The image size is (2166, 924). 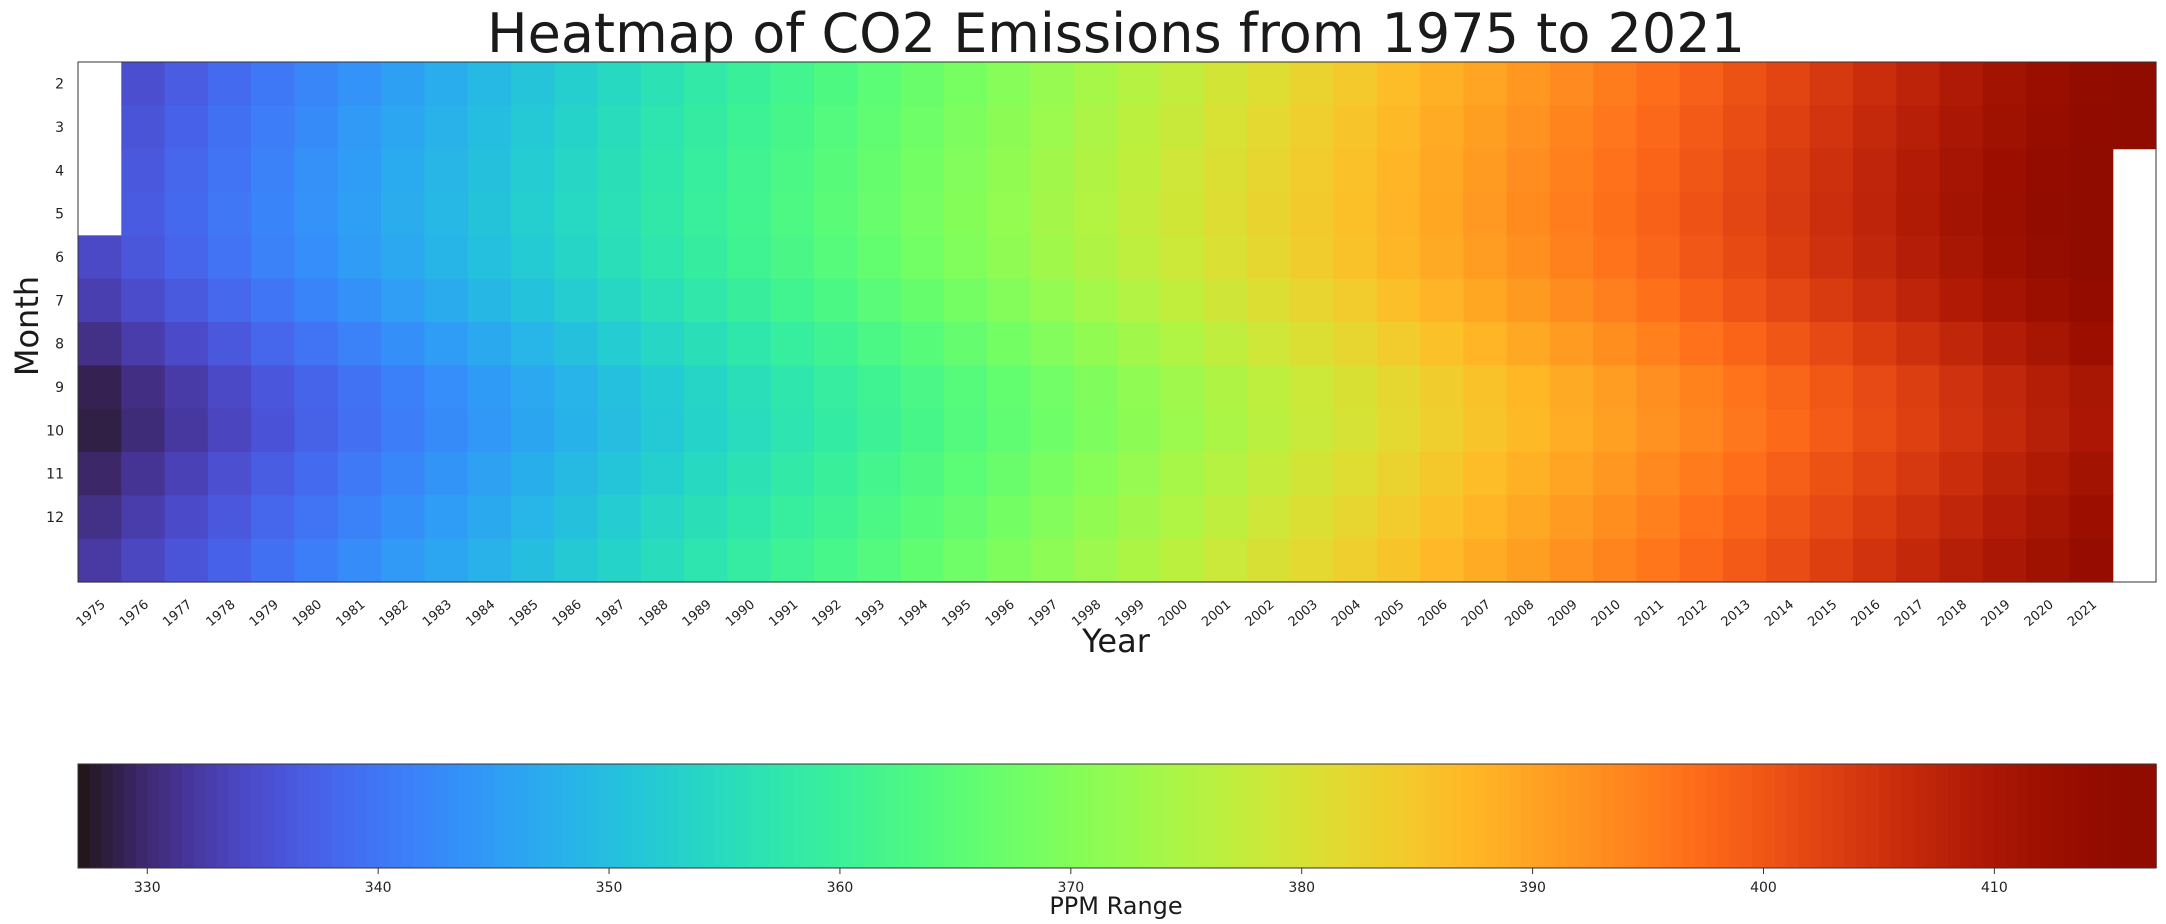 I want to click on x-tick-label: 1991, so click(x=783, y=613).